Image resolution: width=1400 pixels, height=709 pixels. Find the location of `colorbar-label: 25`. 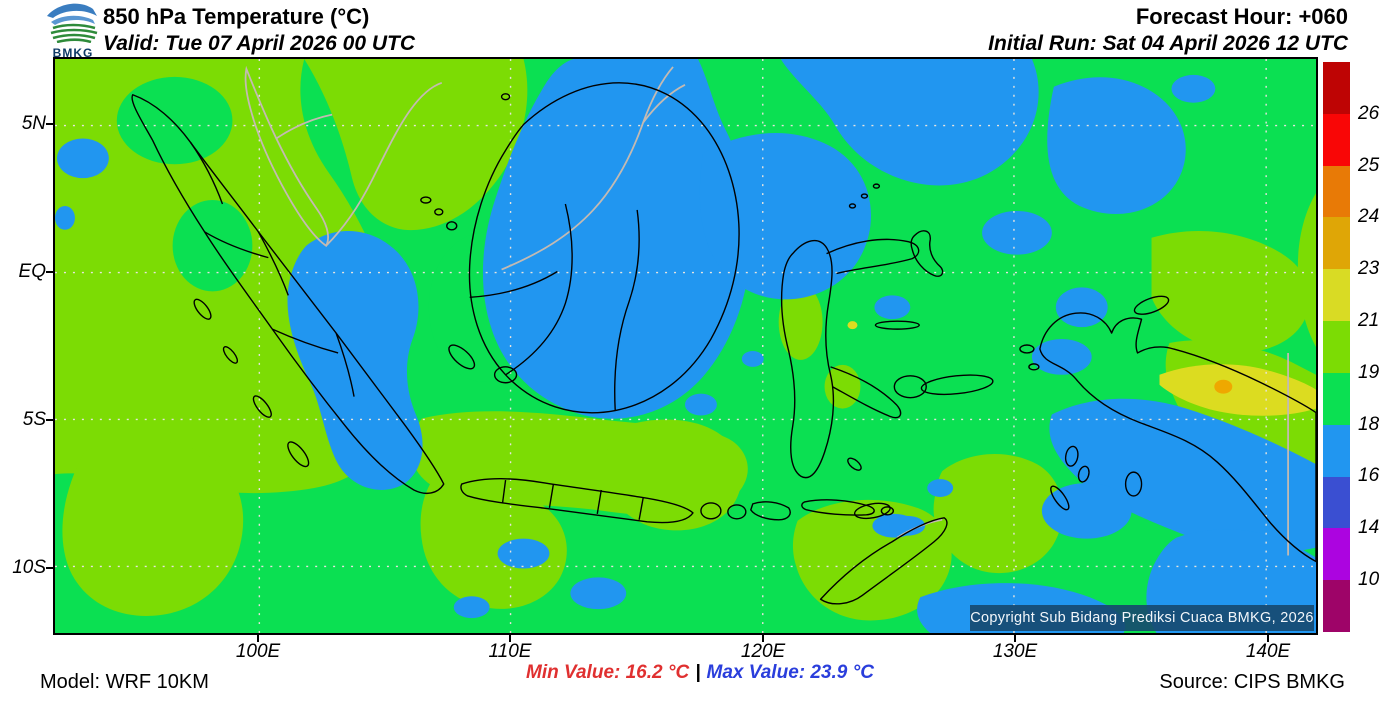

colorbar-label: 25 is located at coordinates (1369, 165).